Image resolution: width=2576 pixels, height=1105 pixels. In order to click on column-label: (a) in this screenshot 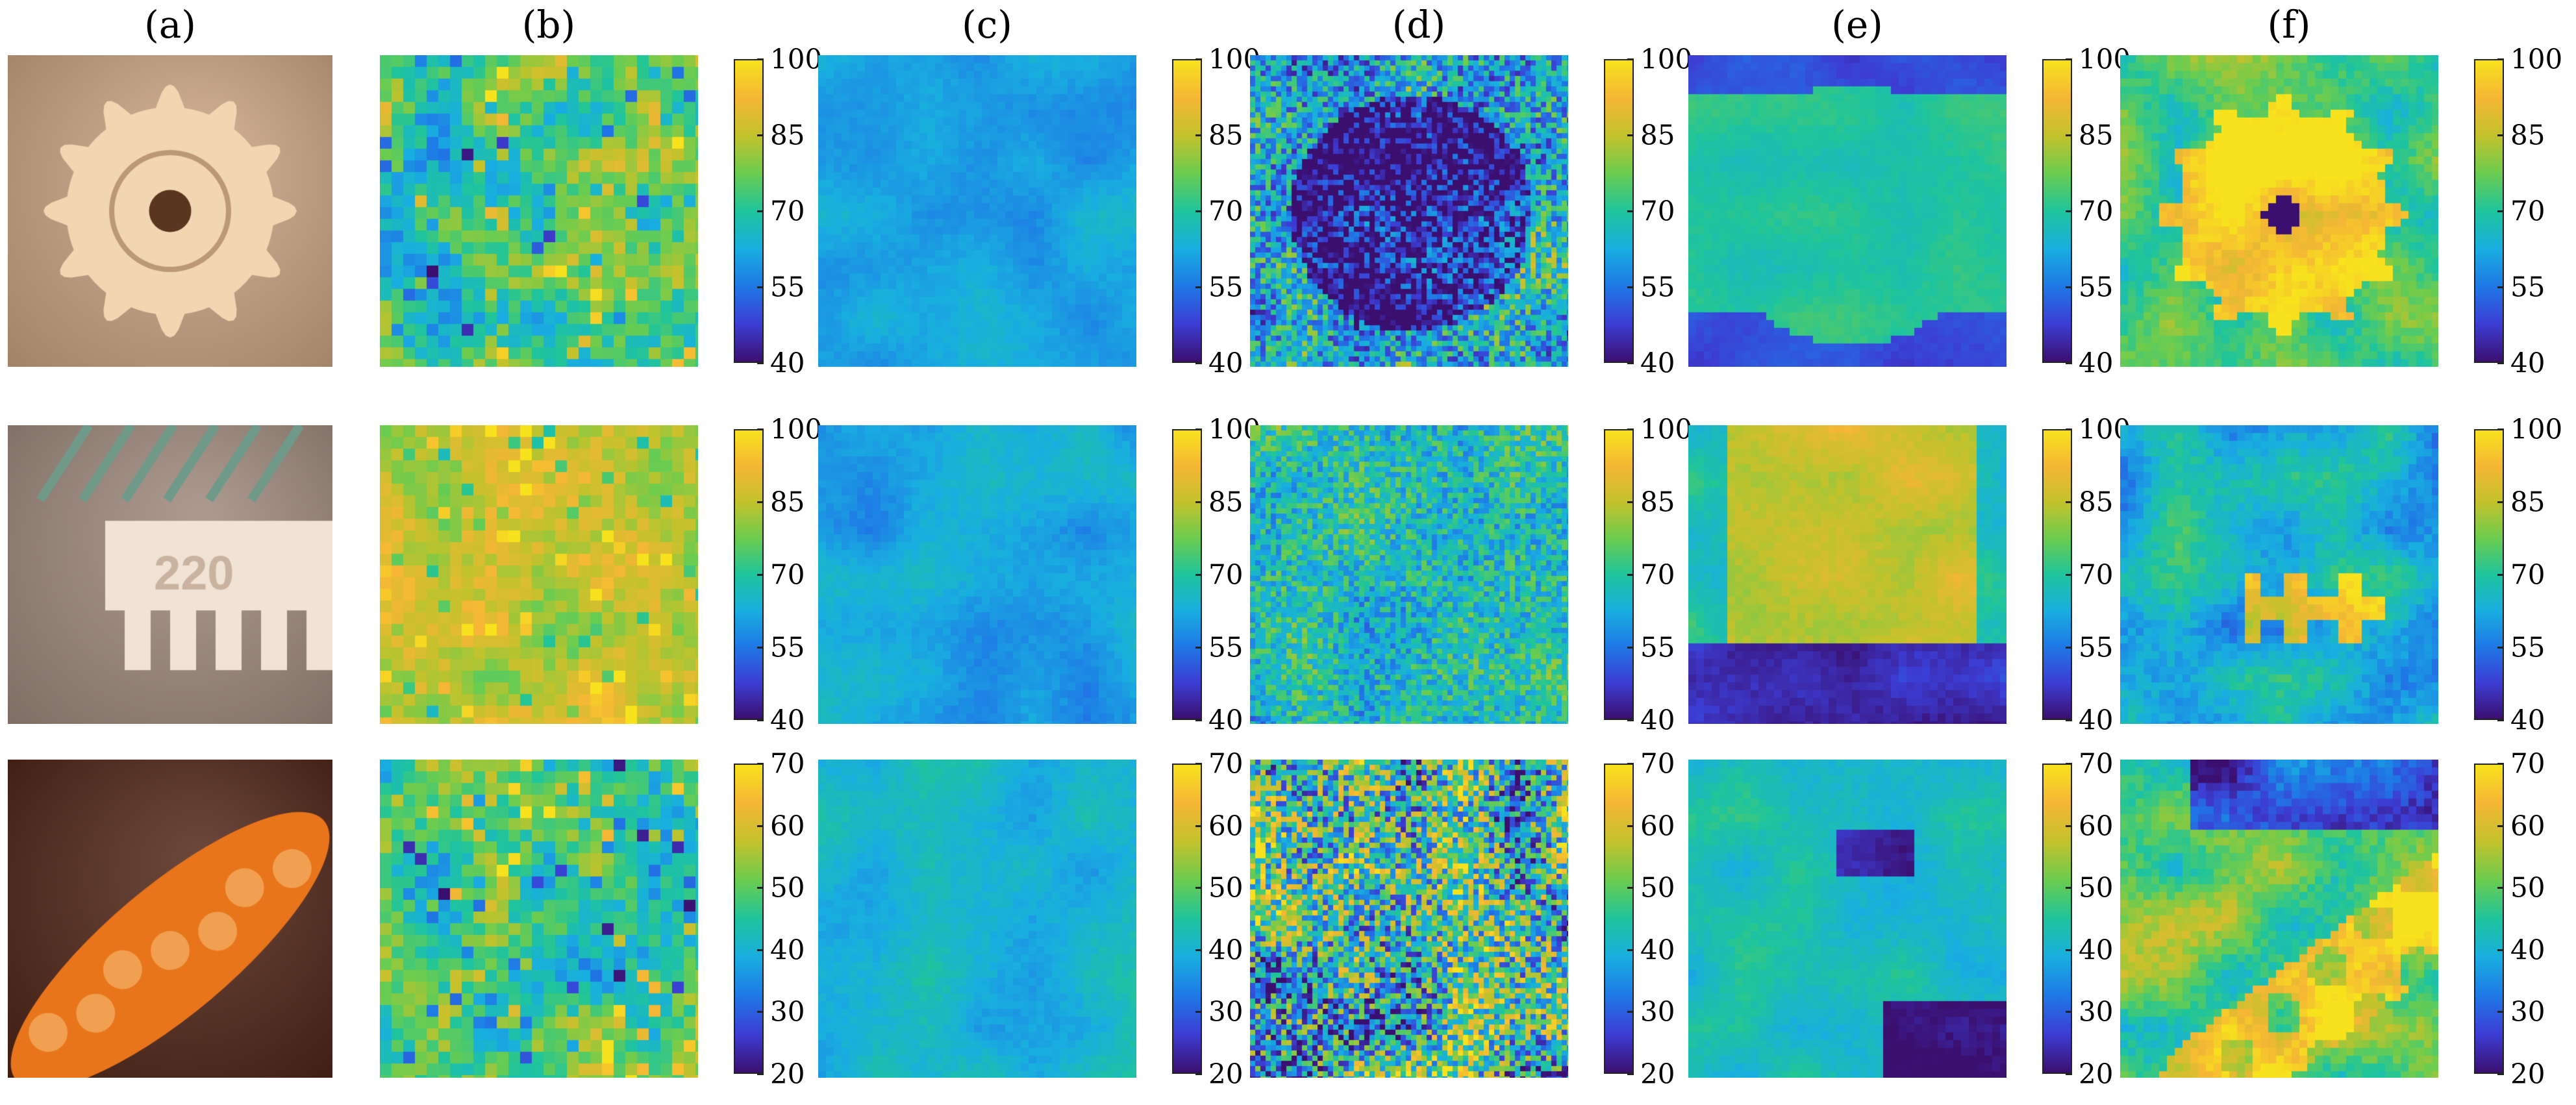, I will do `click(170, 25)`.